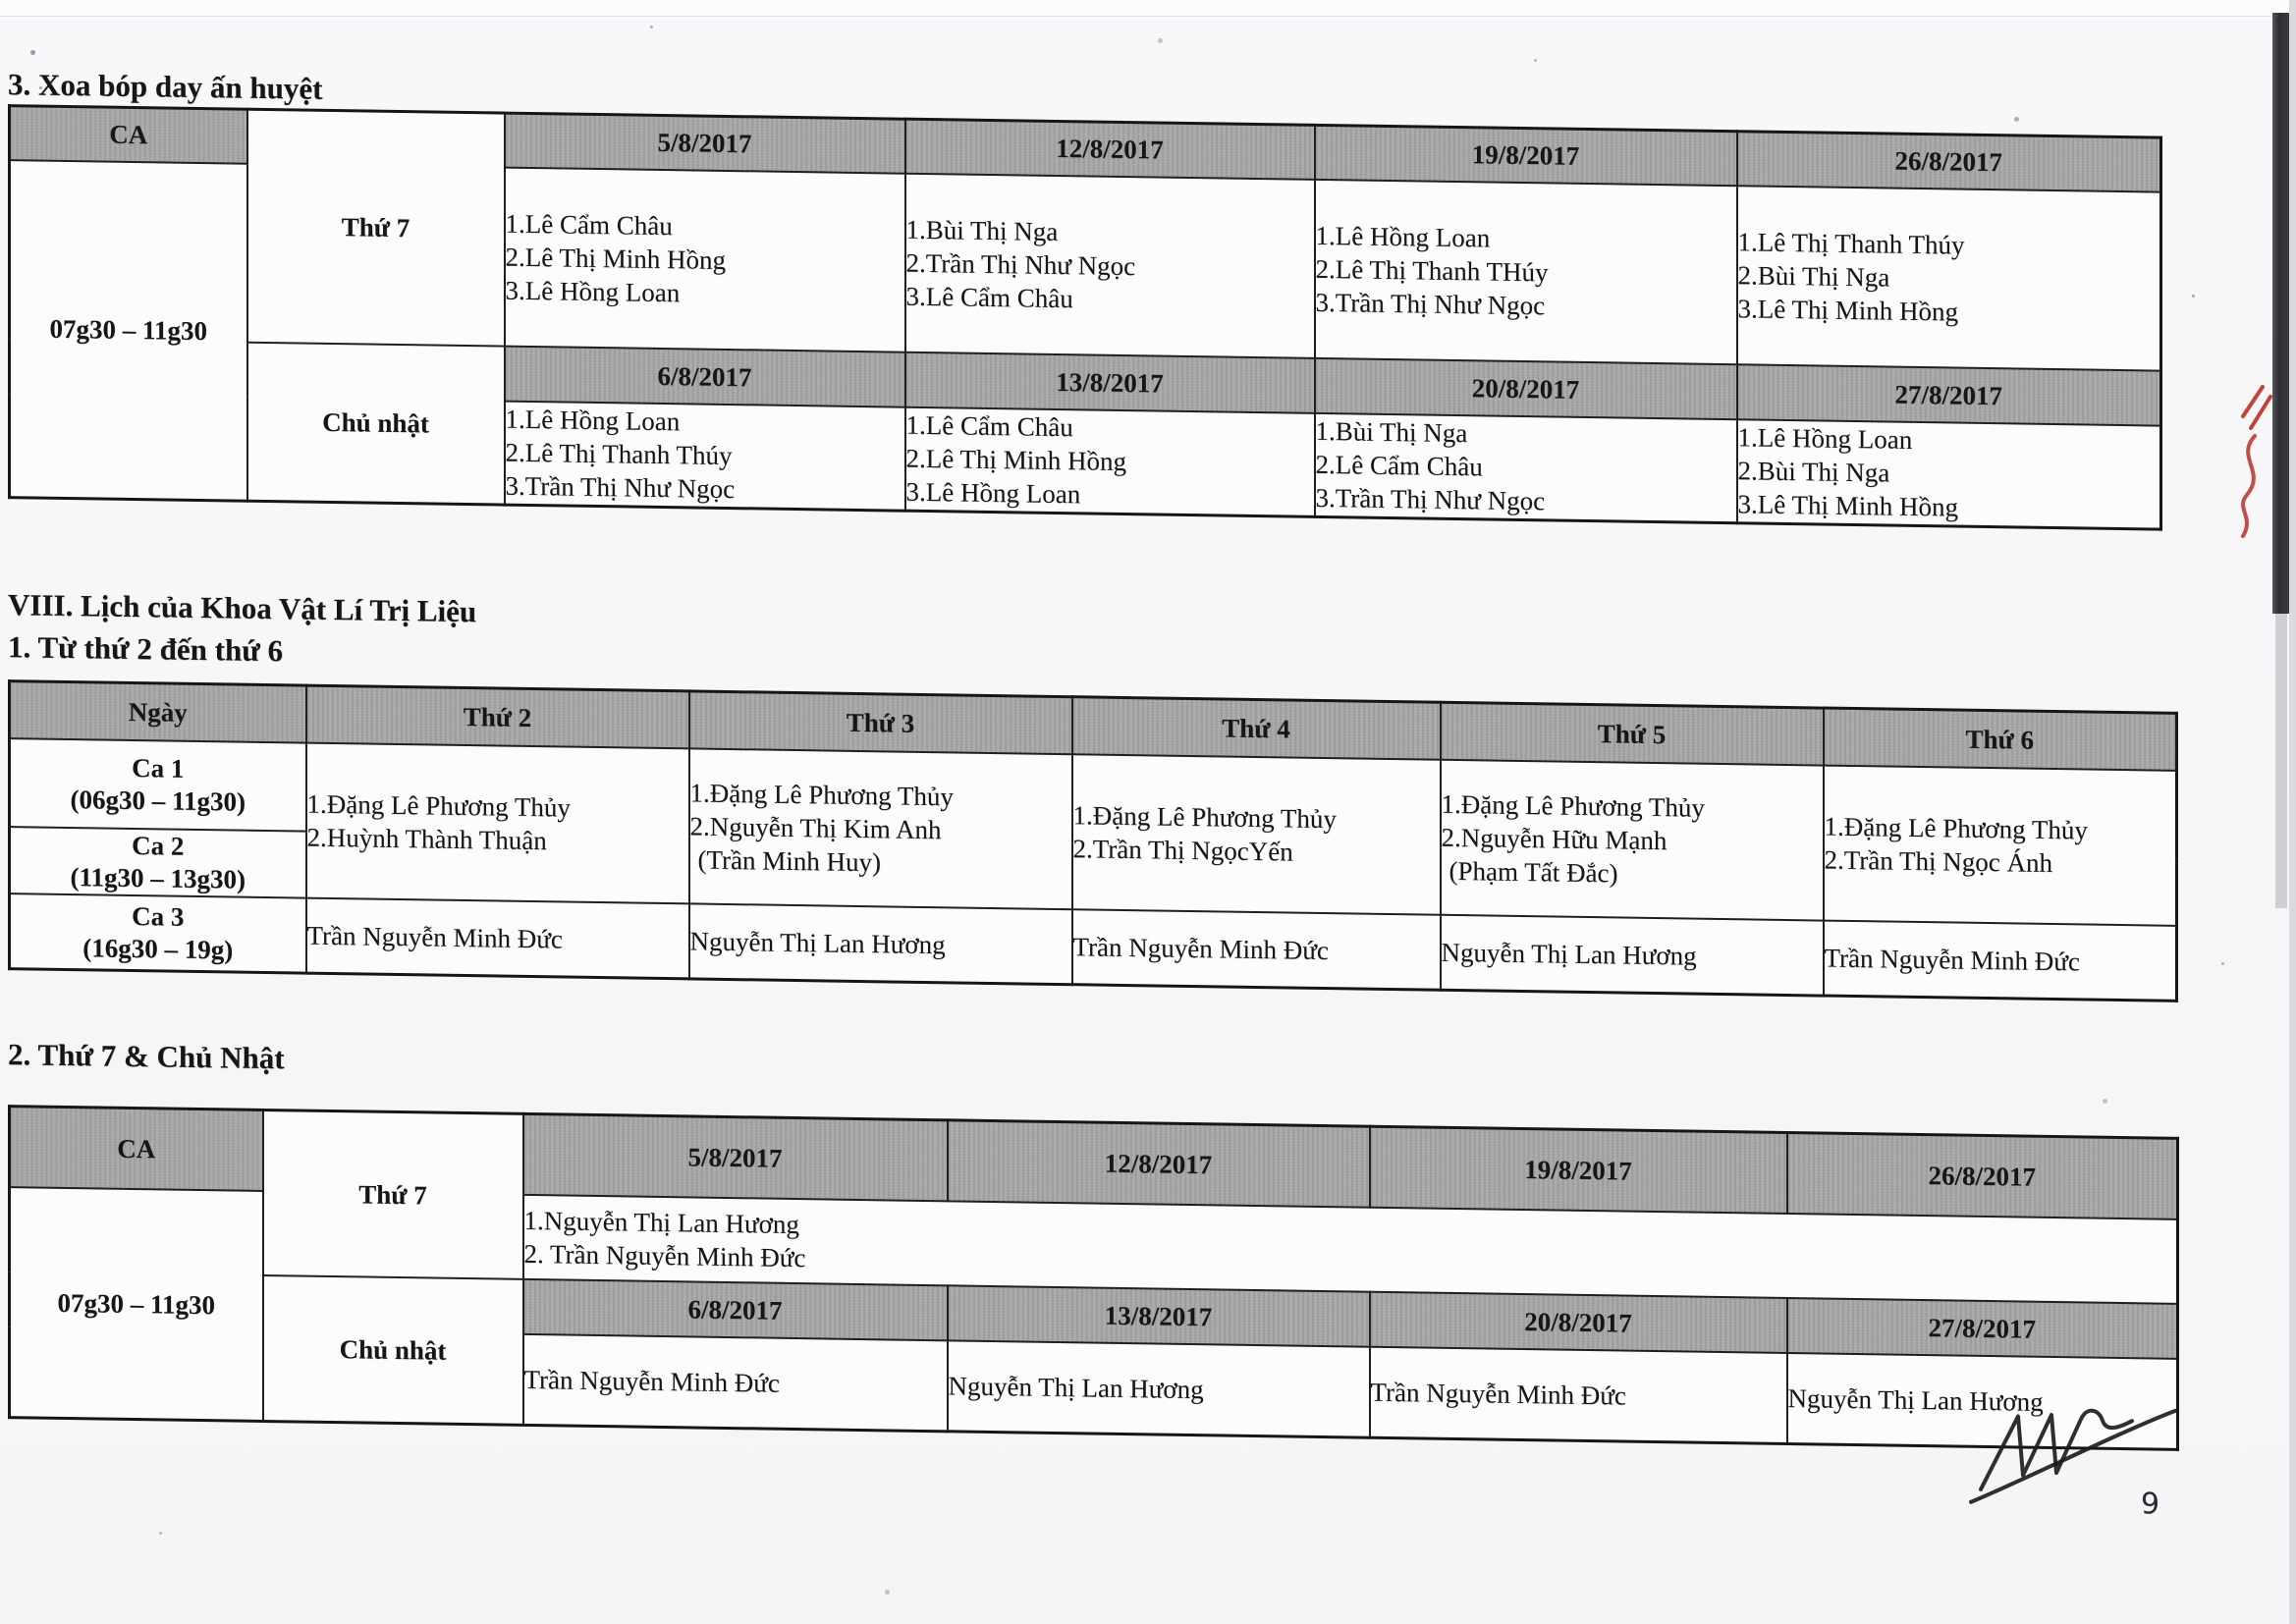  I want to click on section3-title: 3. Xoa bóp day ấn huyệt, so click(165, 86).